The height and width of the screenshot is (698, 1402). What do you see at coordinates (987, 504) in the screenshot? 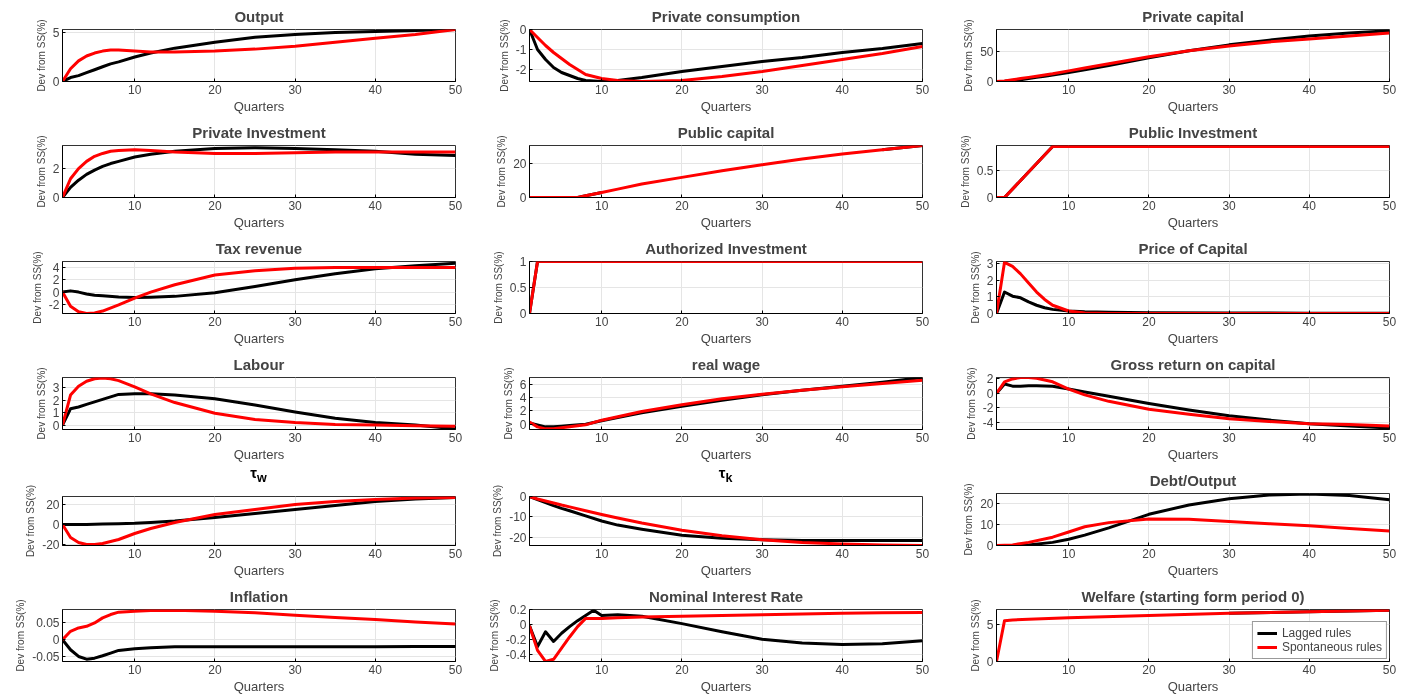
I see `y-tick-label: 20` at bounding box center [987, 504].